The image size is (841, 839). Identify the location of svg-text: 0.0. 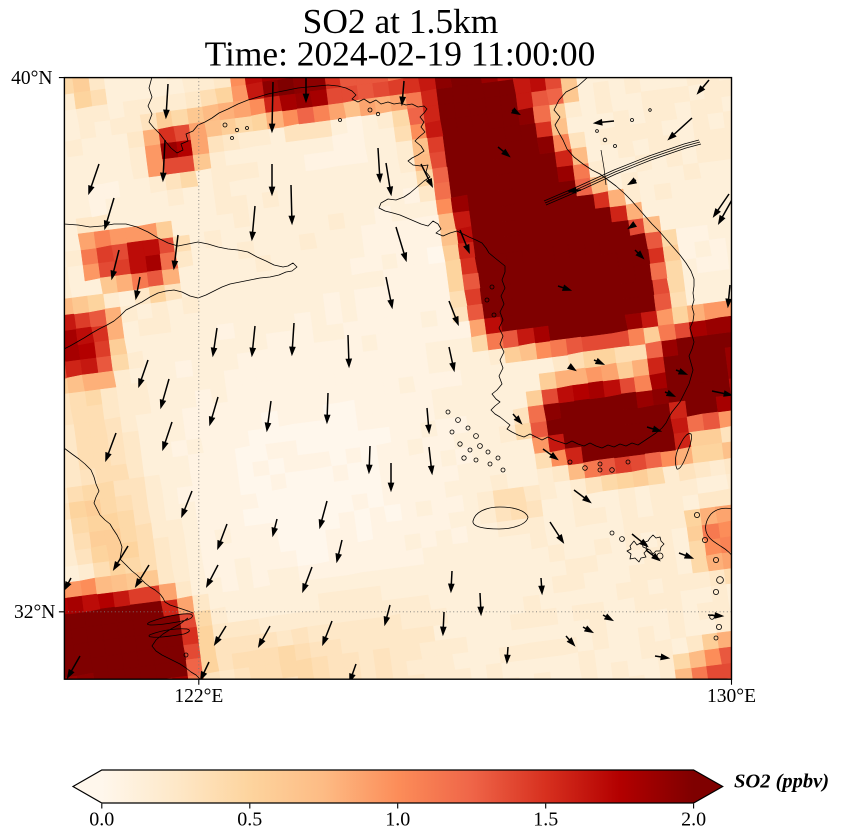
(101, 819).